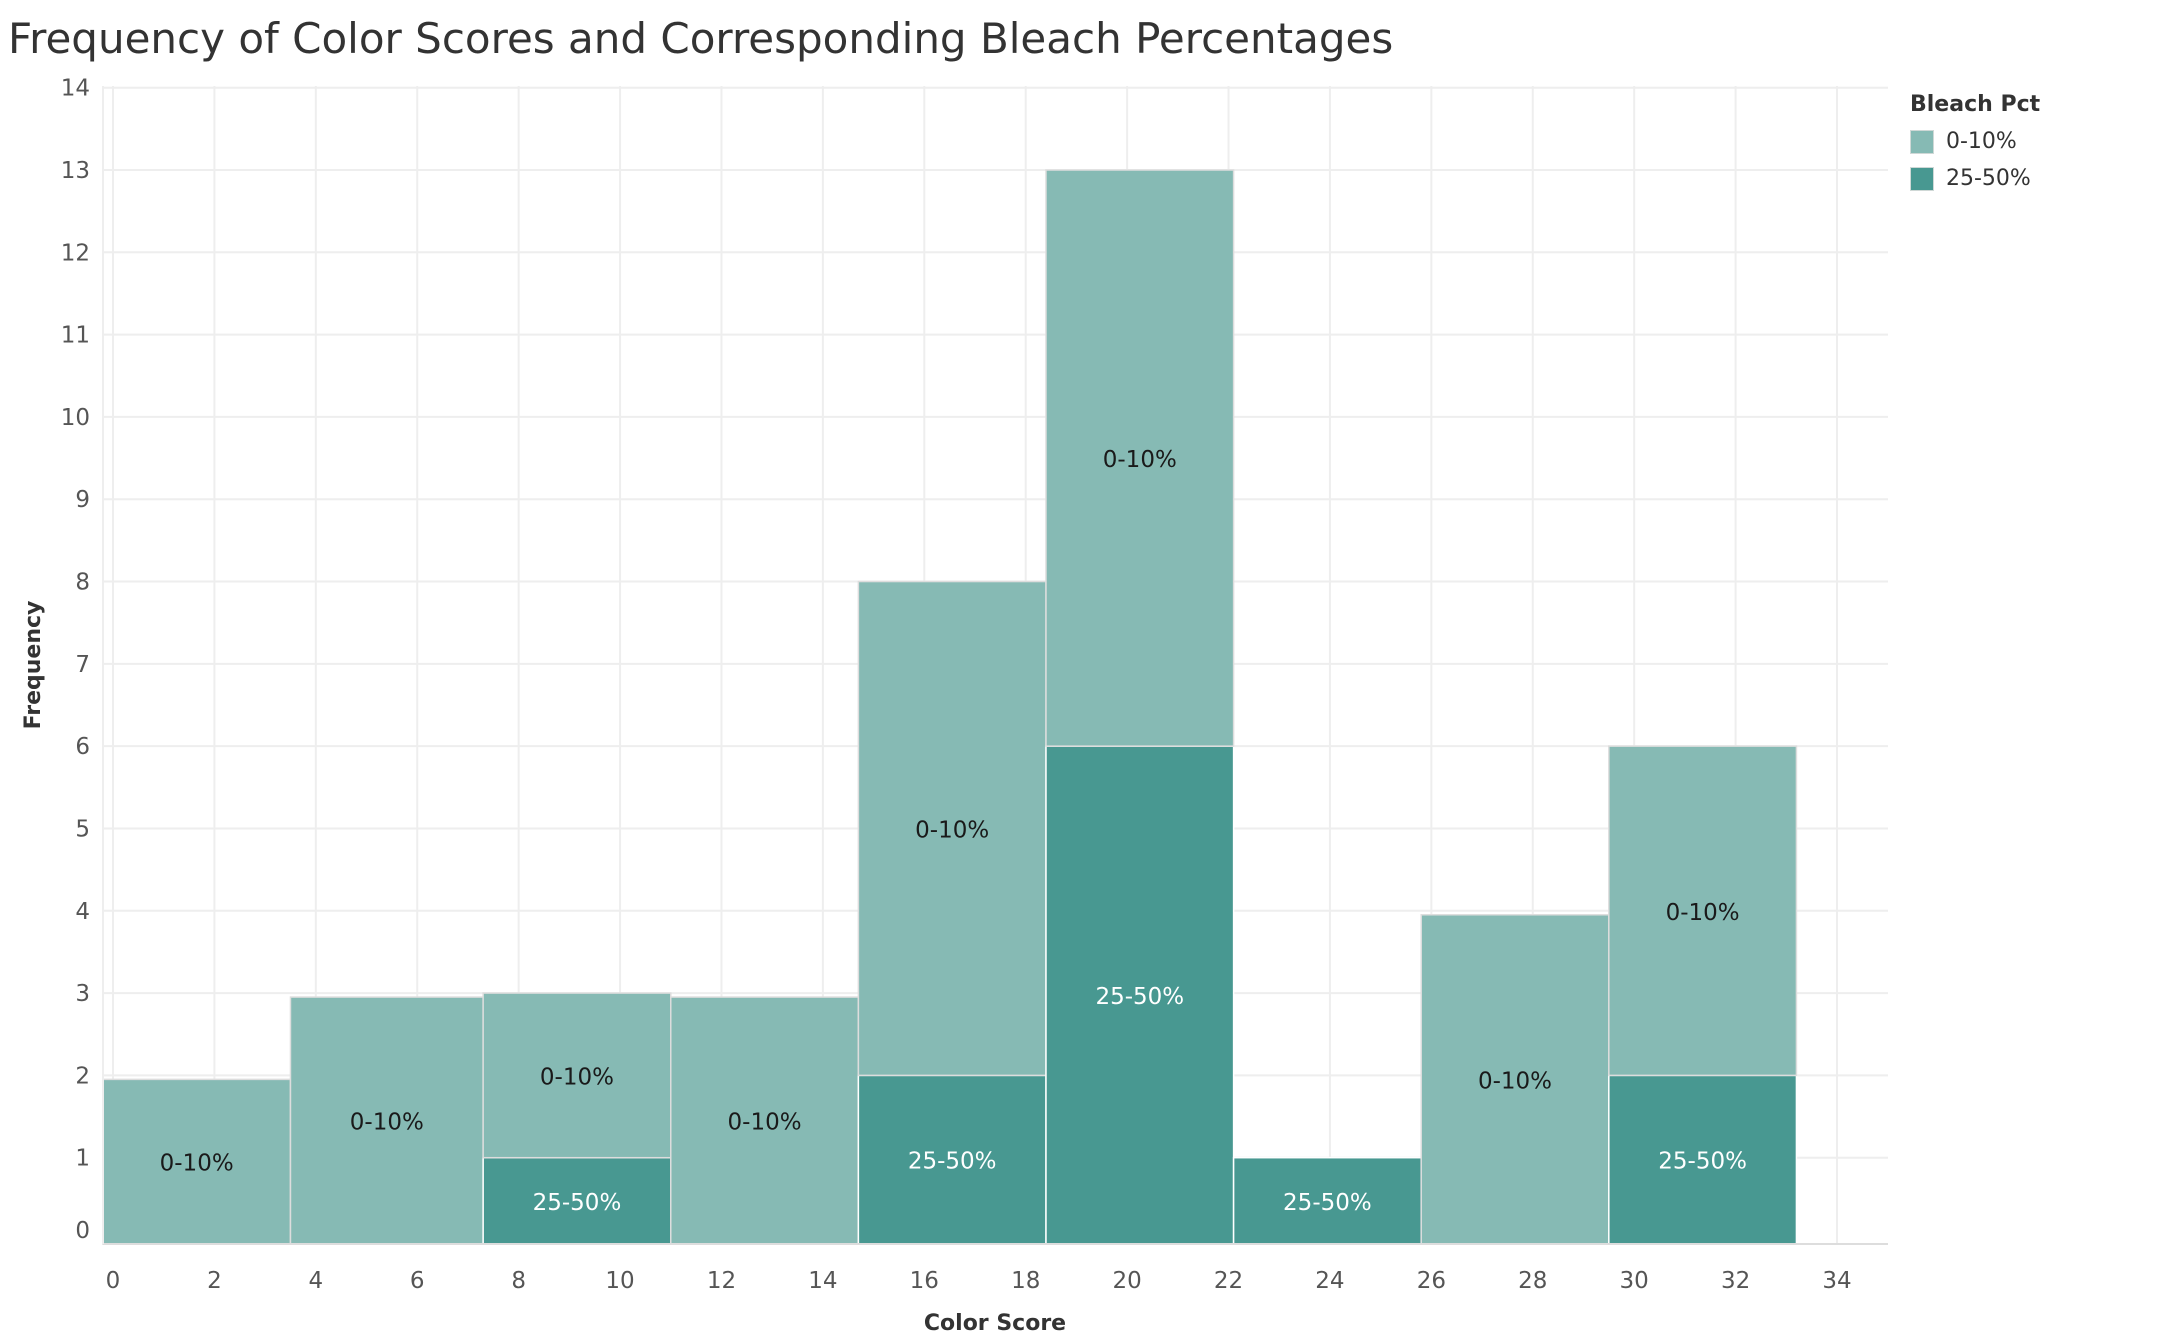  Describe the element at coordinates (82, 1231) in the screenshot. I see `y-tick-label: 0` at that location.